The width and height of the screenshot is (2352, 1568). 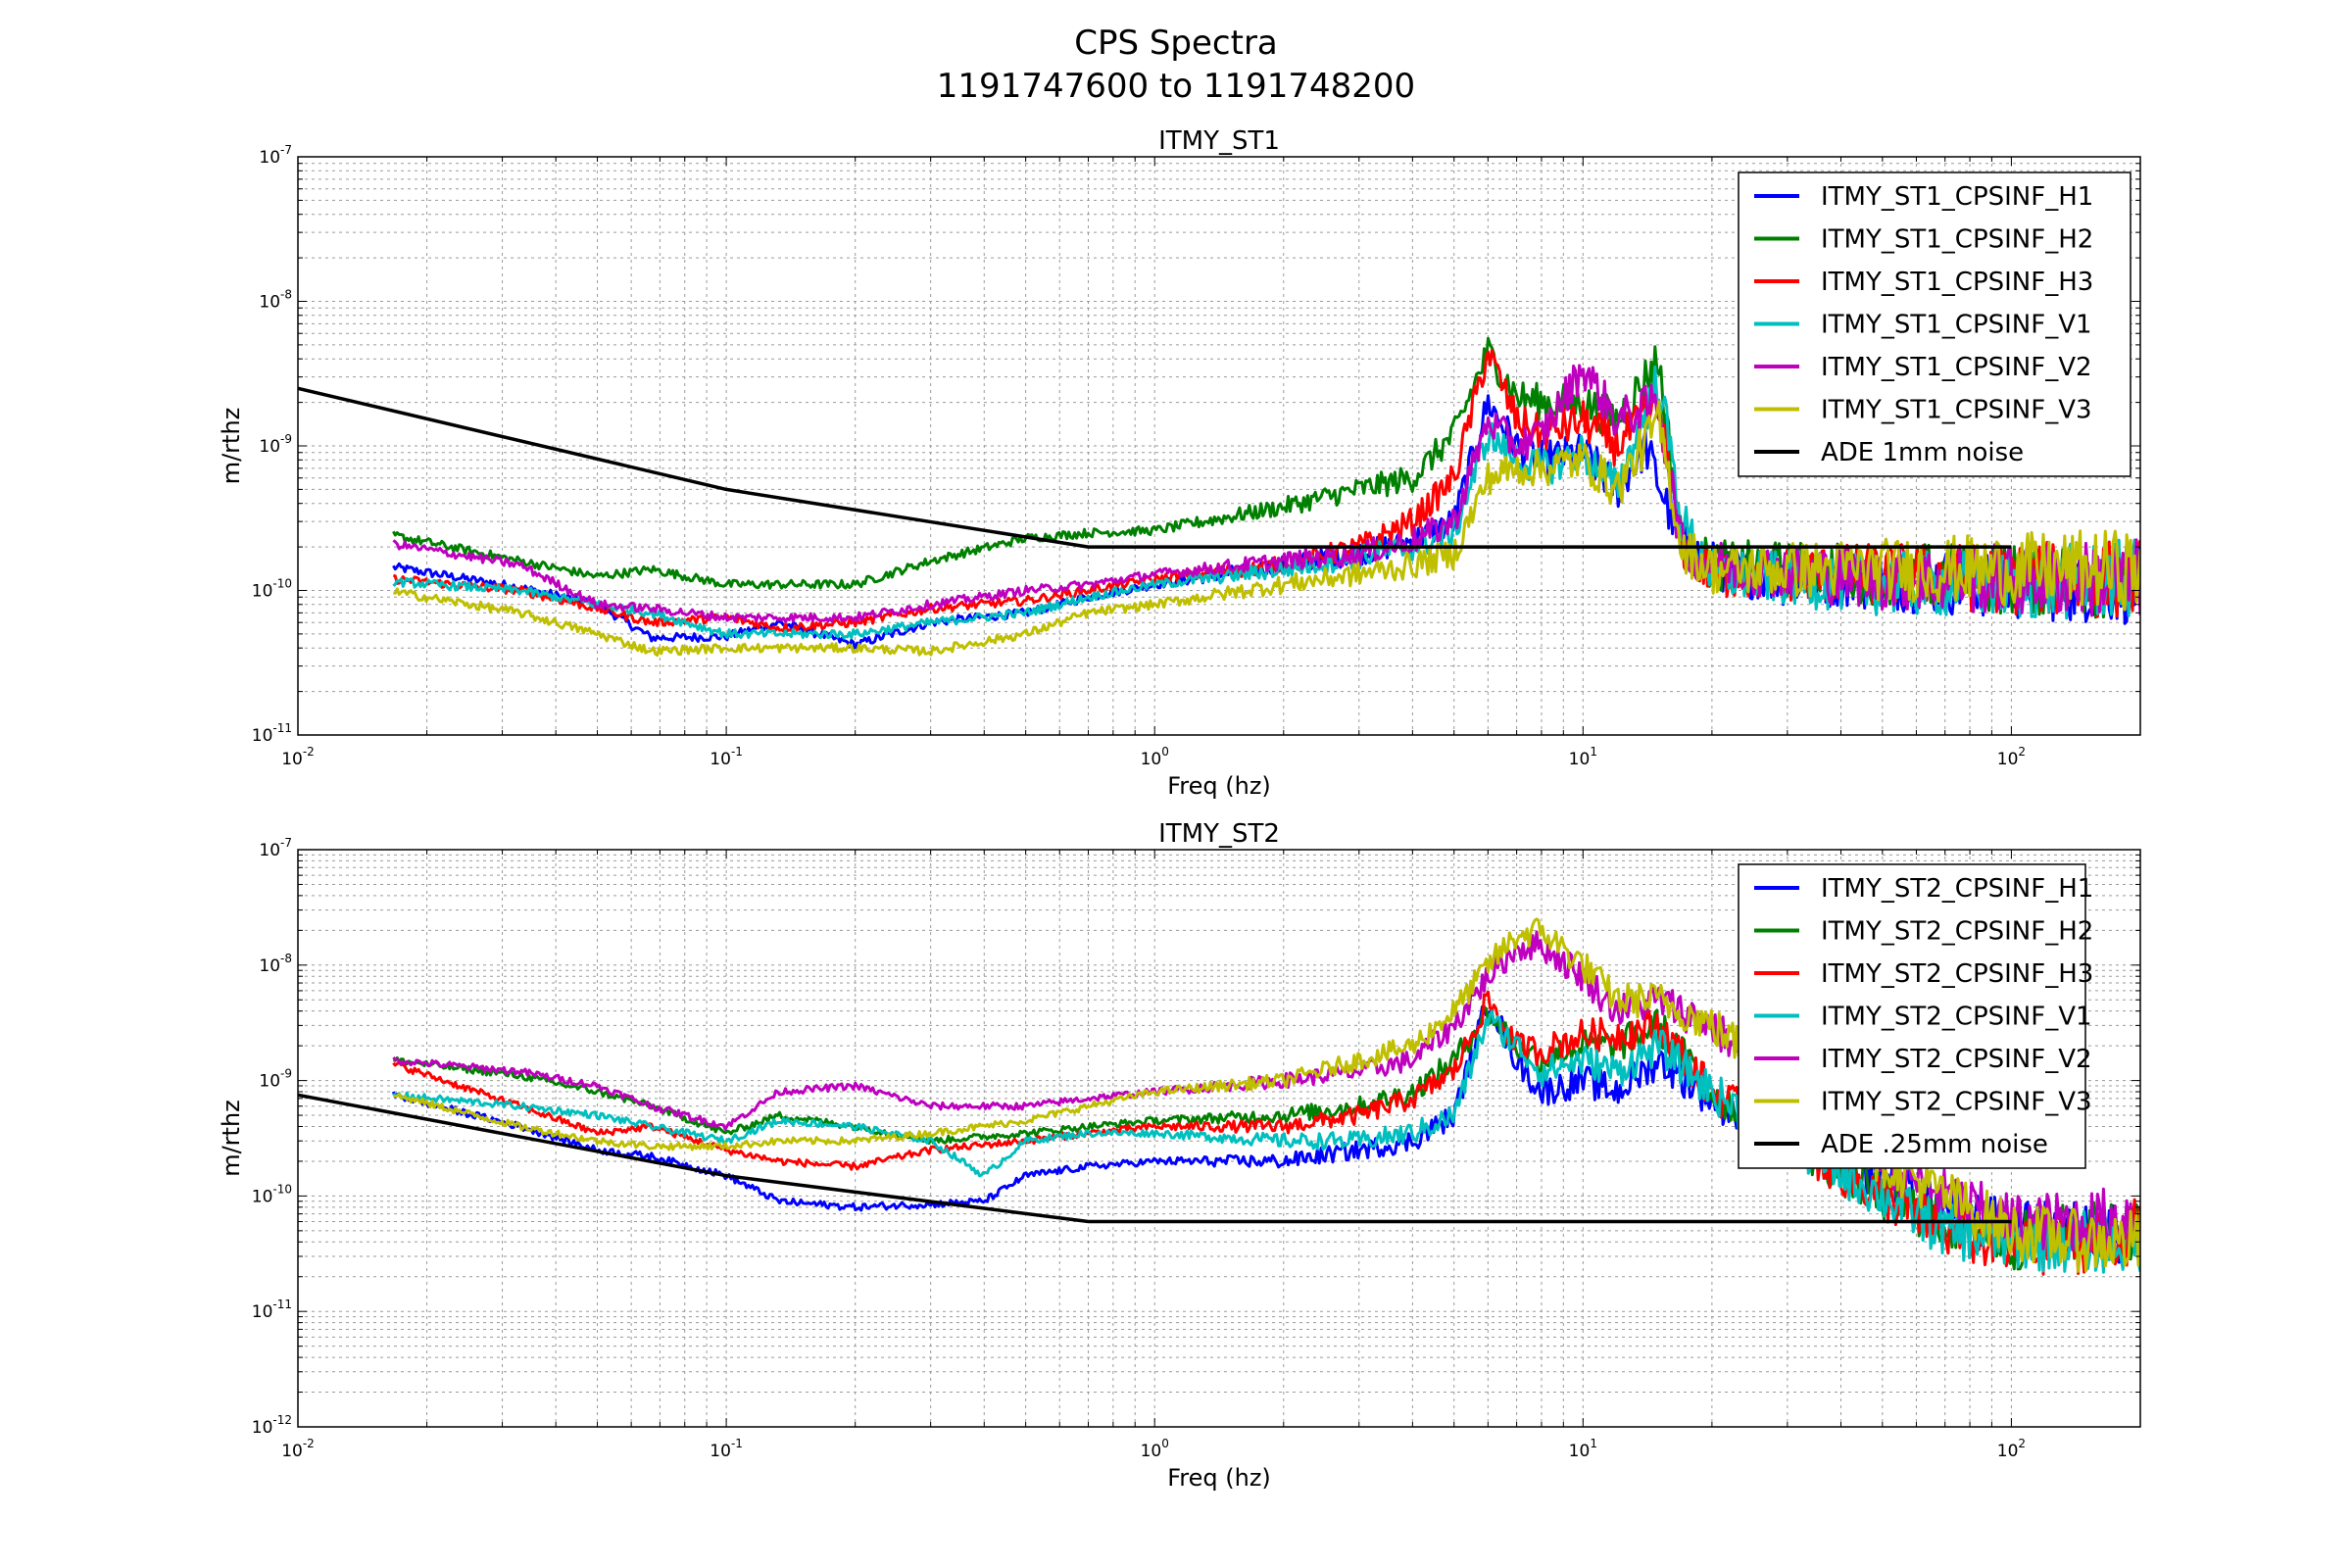 I want to click on legend-label: ITMY_ST2_CPSINF_V1, so click(x=1956, y=1017).